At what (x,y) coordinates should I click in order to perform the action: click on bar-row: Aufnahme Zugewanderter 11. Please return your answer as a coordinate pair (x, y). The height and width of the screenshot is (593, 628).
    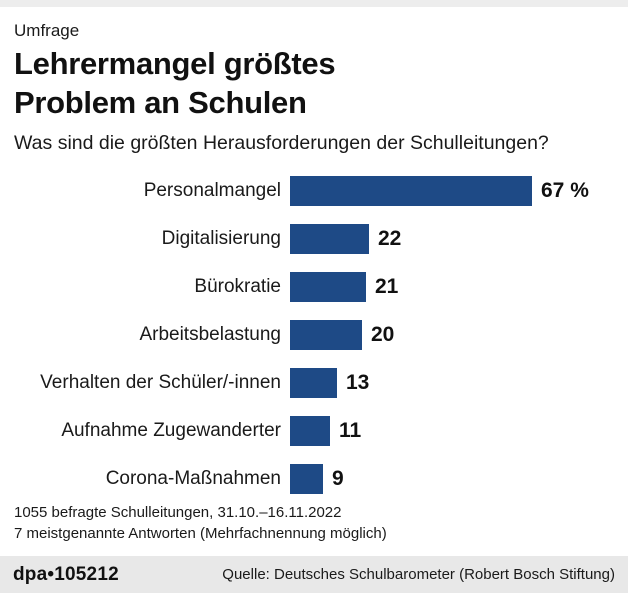
    Looking at the image, I should click on (317, 431).